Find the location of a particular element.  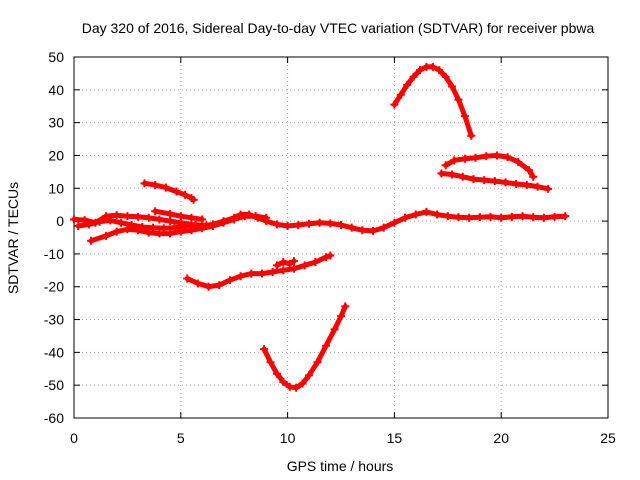

series-arc2 is located at coordinates (179, 228).